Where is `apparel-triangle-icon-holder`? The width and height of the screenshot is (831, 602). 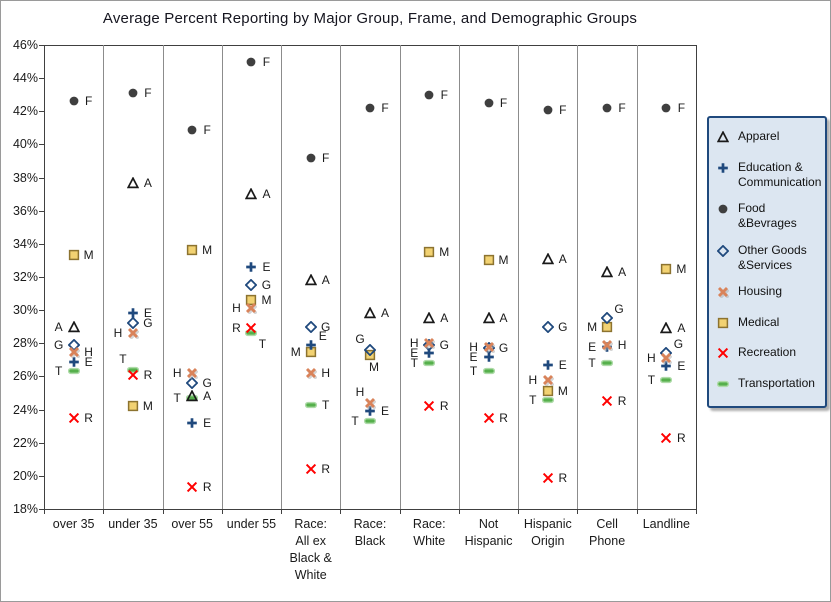
apparel-triangle-icon-holder is located at coordinates (723, 138).